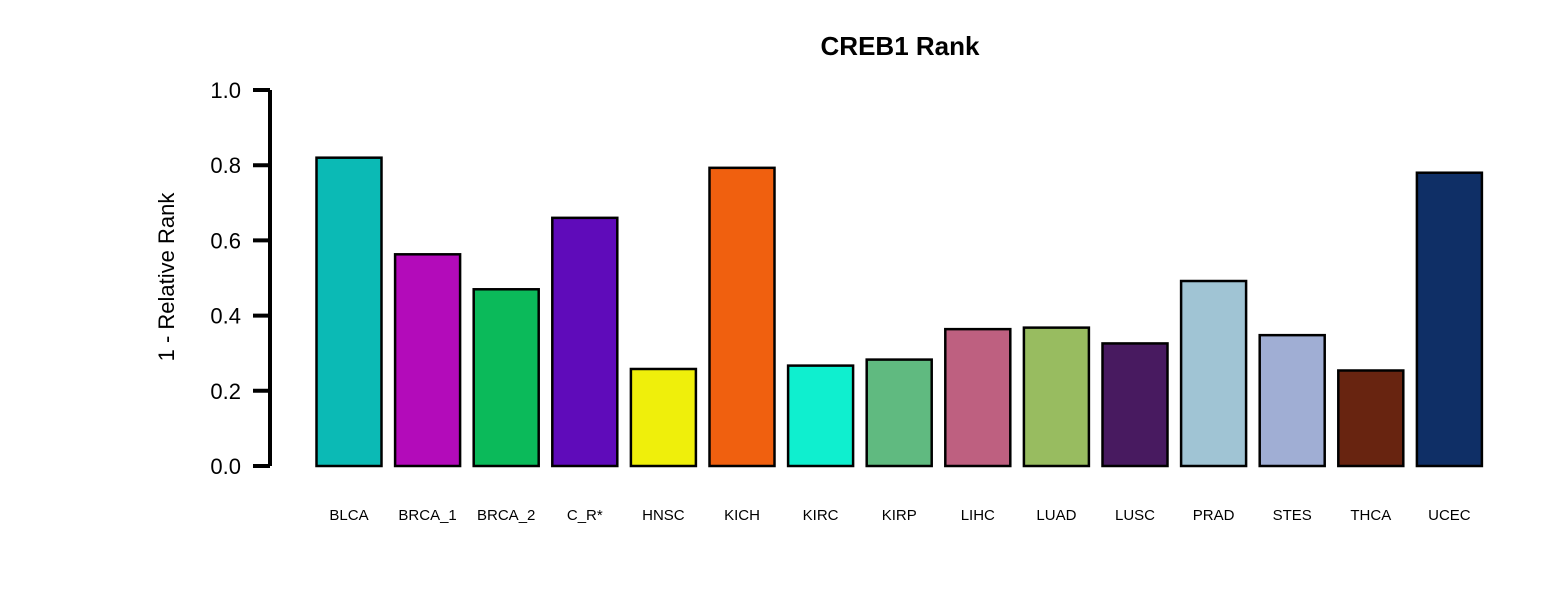  I want to click on x-tick-label: C_R*, so click(585, 515).